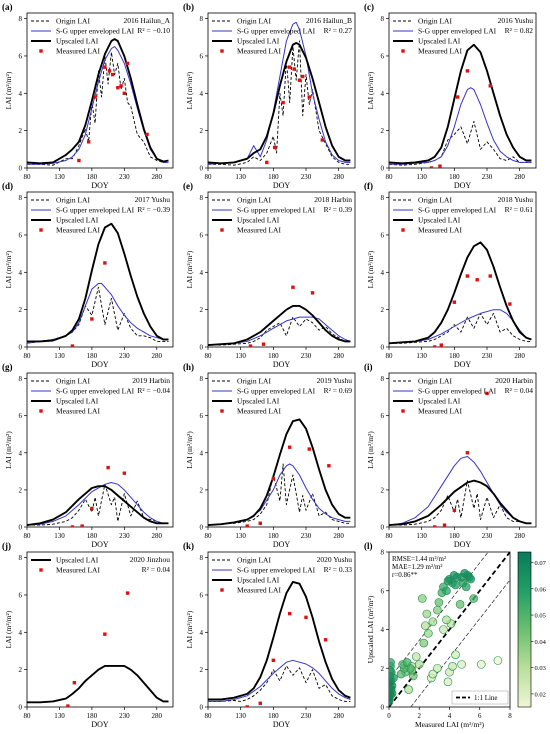 This screenshot has height=734, width=550. Describe the element at coordinates (368, 546) in the screenshot. I see `panel-label: (l)` at that location.